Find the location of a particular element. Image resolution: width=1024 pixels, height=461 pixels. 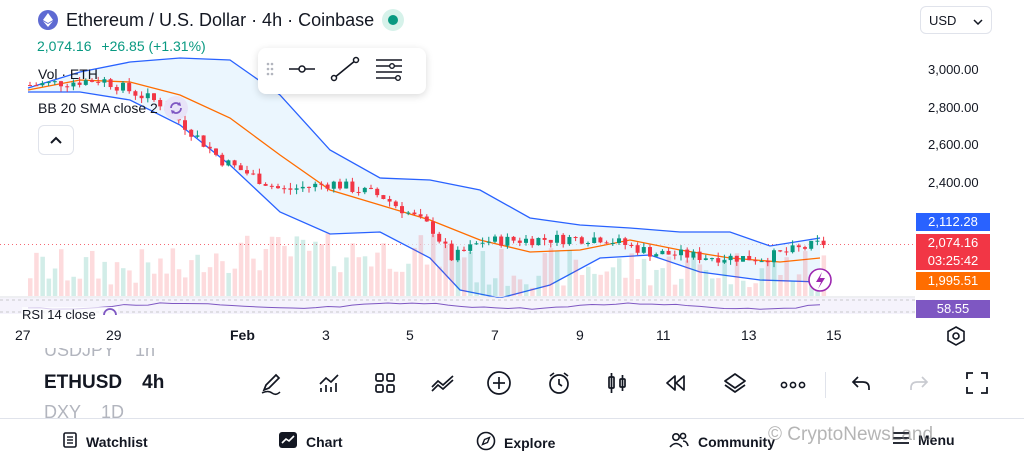

layers-button is located at coordinates (735, 385).